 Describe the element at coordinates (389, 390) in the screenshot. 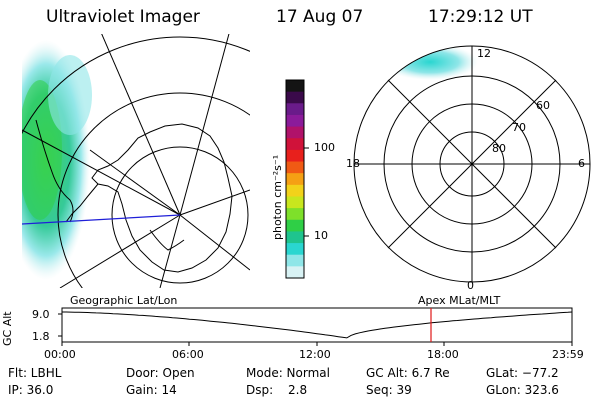

I see `seq-status: Seq: 39` at that location.